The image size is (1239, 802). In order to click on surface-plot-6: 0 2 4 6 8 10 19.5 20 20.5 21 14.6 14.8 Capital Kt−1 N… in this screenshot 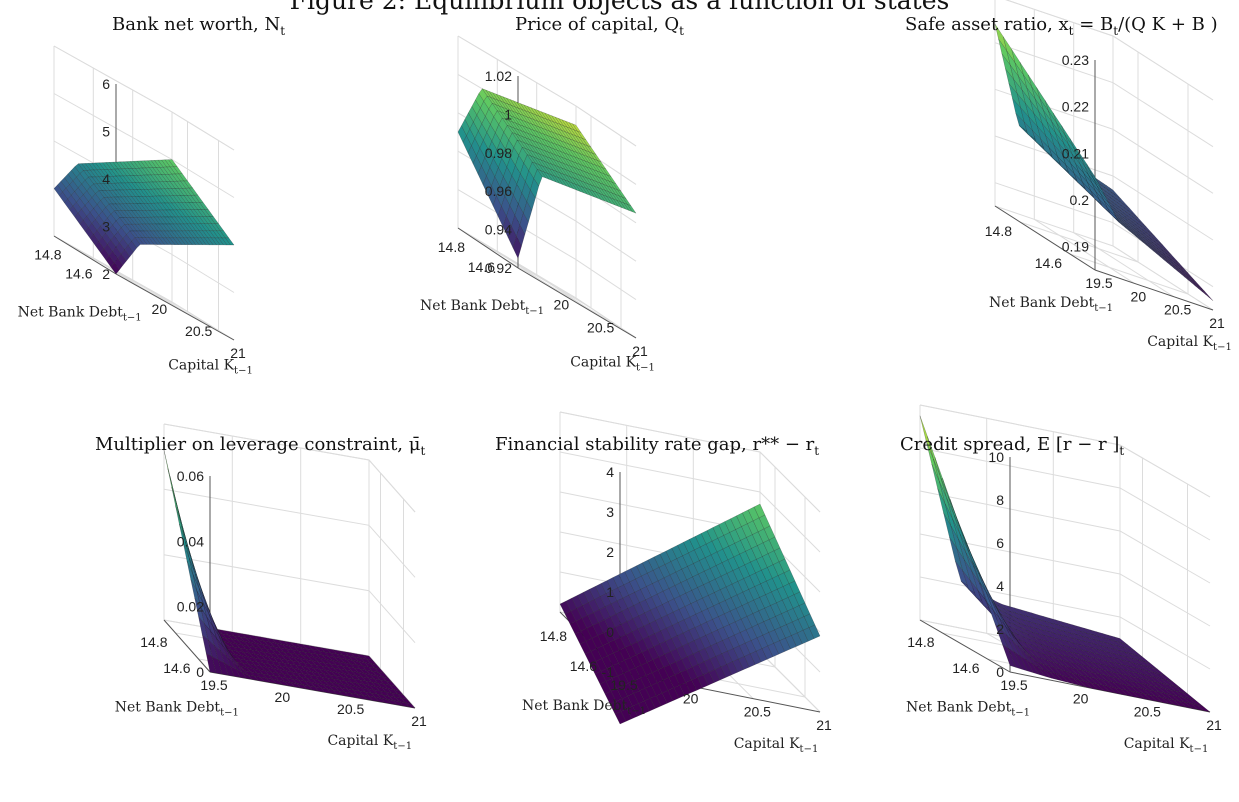, I will do `click(1061, 579)`.